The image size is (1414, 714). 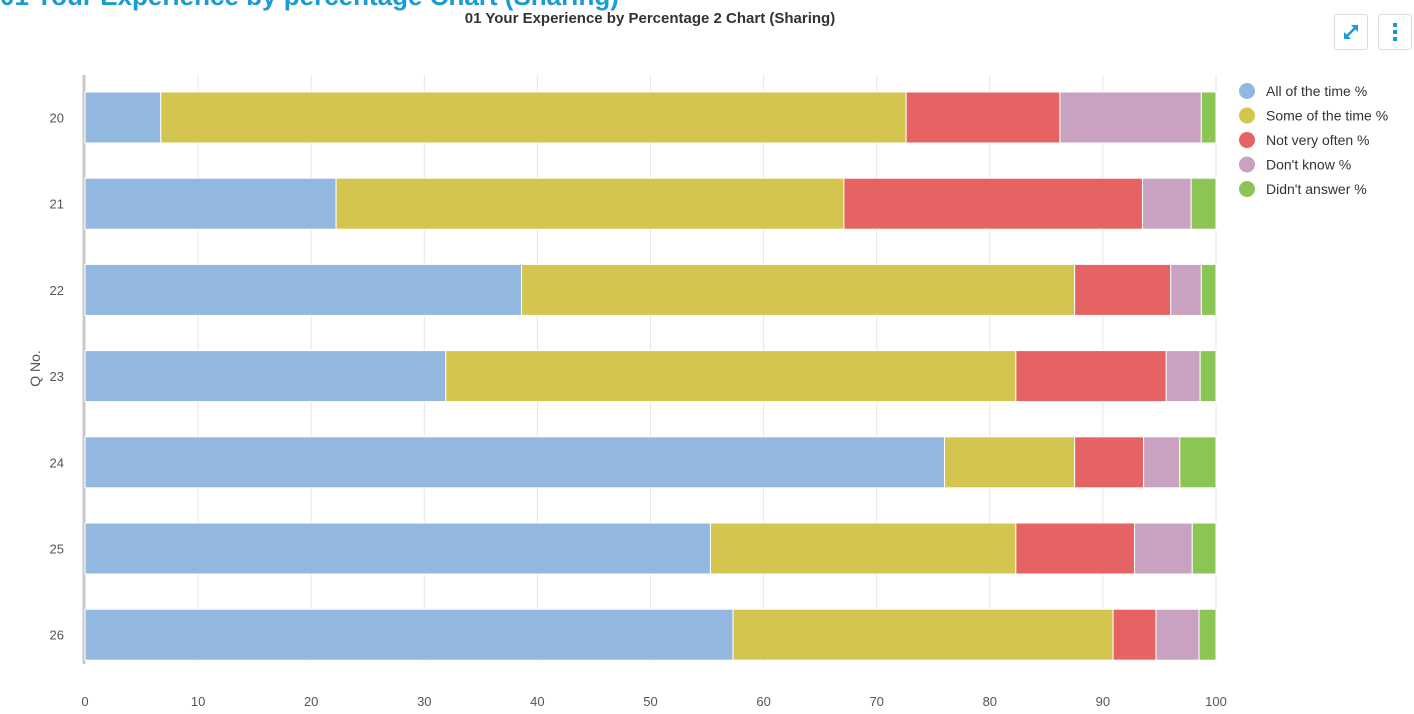 What do you see at coordinates (57, 376) in the screenshot?
I see `y-tick-label: 23` at bounding box center [57, 376].